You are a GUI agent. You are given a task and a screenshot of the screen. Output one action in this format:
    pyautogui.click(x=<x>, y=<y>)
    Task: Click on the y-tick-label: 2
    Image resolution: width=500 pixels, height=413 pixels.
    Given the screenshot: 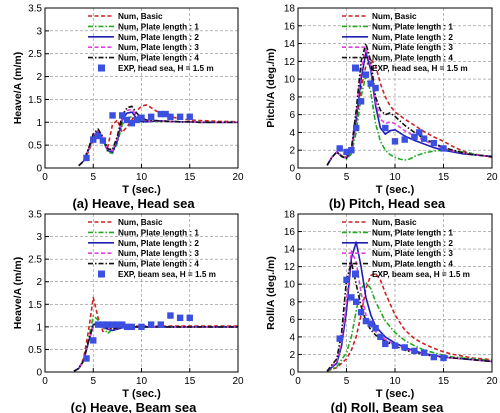 What is the action you would take?
    pyautogui.click(x=39, y=77)
    